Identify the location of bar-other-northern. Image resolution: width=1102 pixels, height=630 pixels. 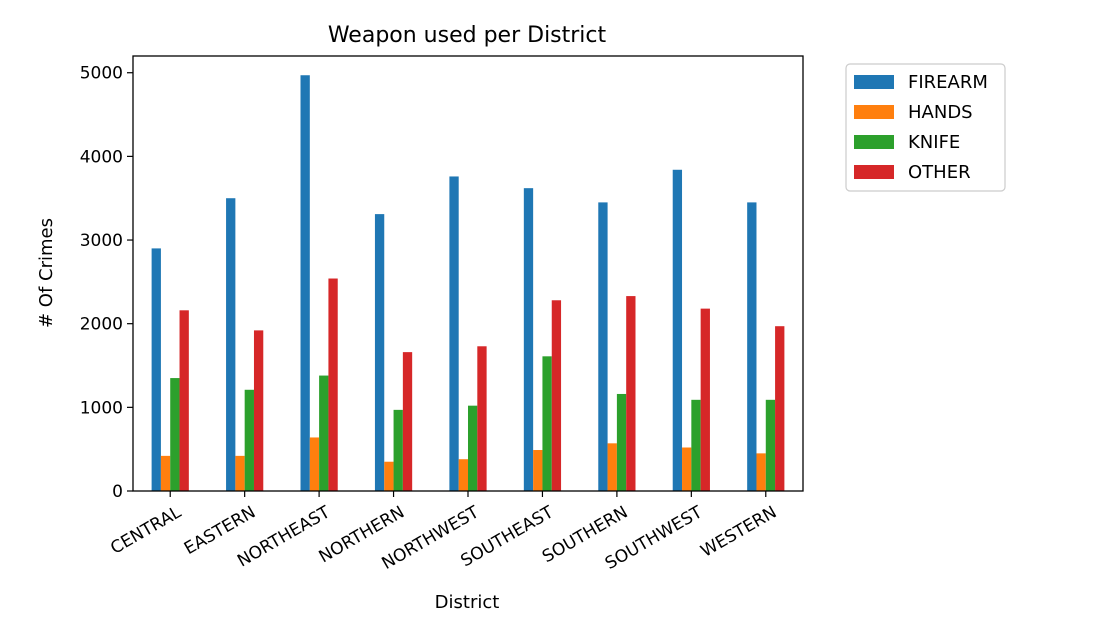
(407, 421).